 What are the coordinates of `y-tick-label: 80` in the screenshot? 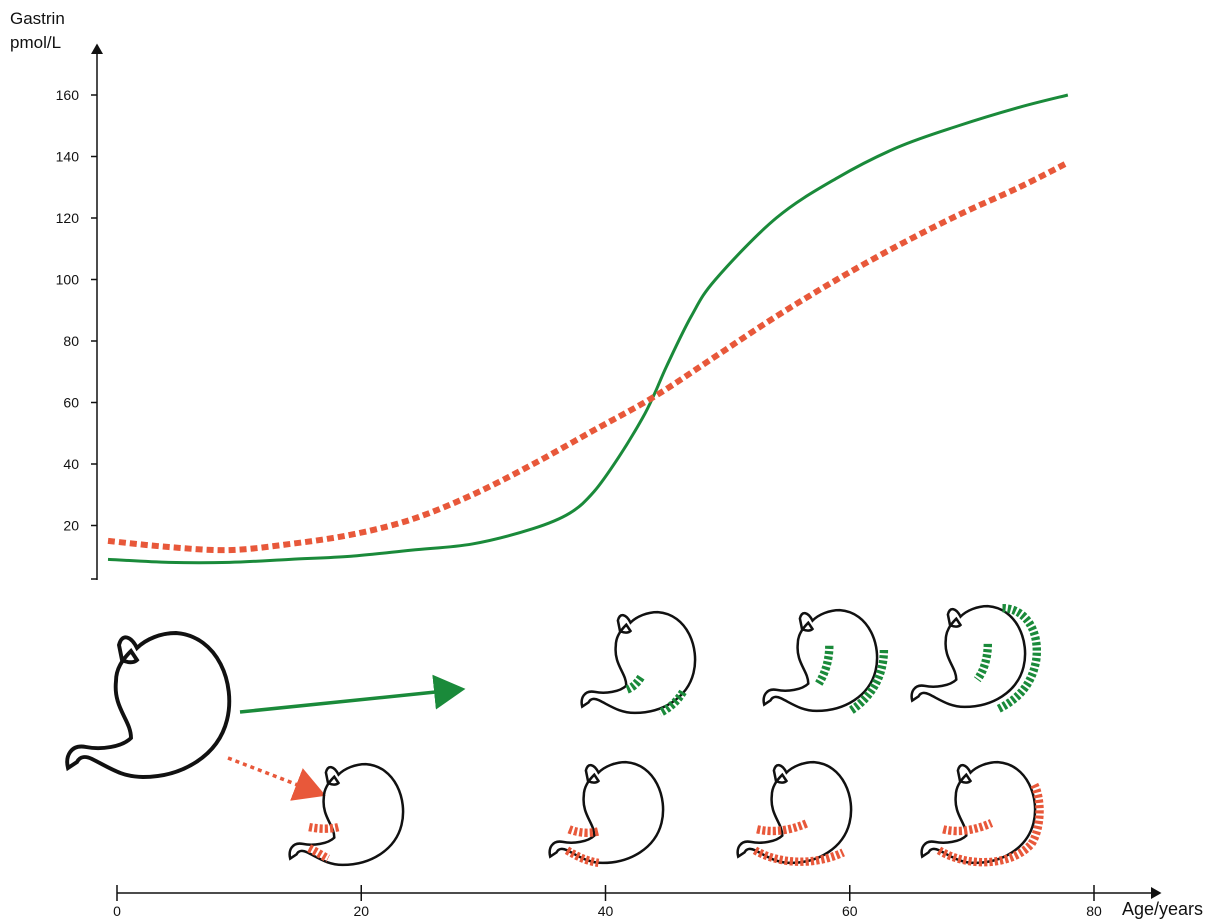 It's located at (71, 341).